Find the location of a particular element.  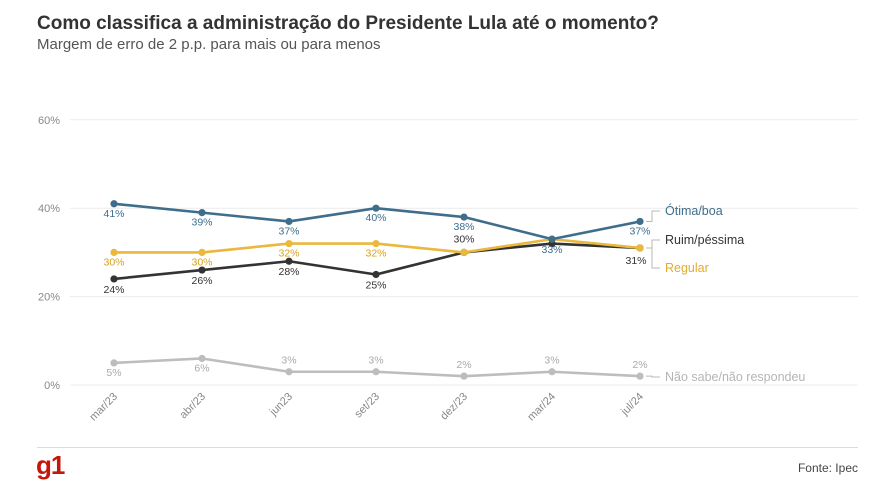

data-label: 28% is located at coordinates (288, 272).